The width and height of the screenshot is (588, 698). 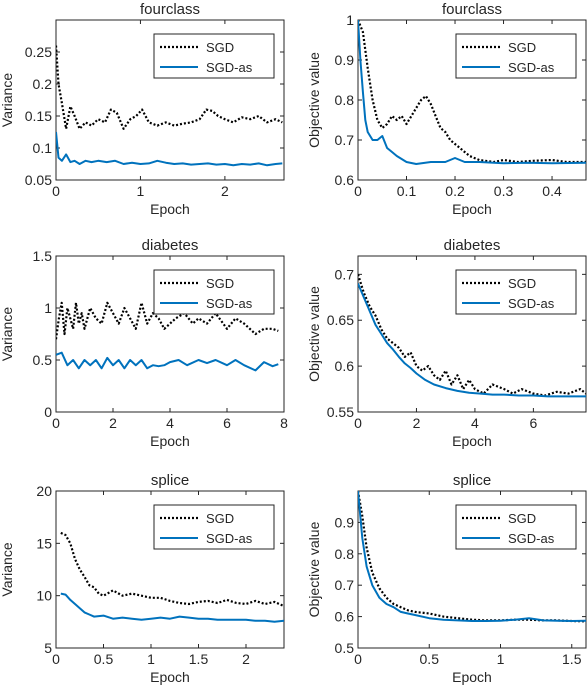 What do you see at coordinates (455, 191) in the screenshot?
I see `x-tick-label: 0.2` at bounding box center [455, 191].